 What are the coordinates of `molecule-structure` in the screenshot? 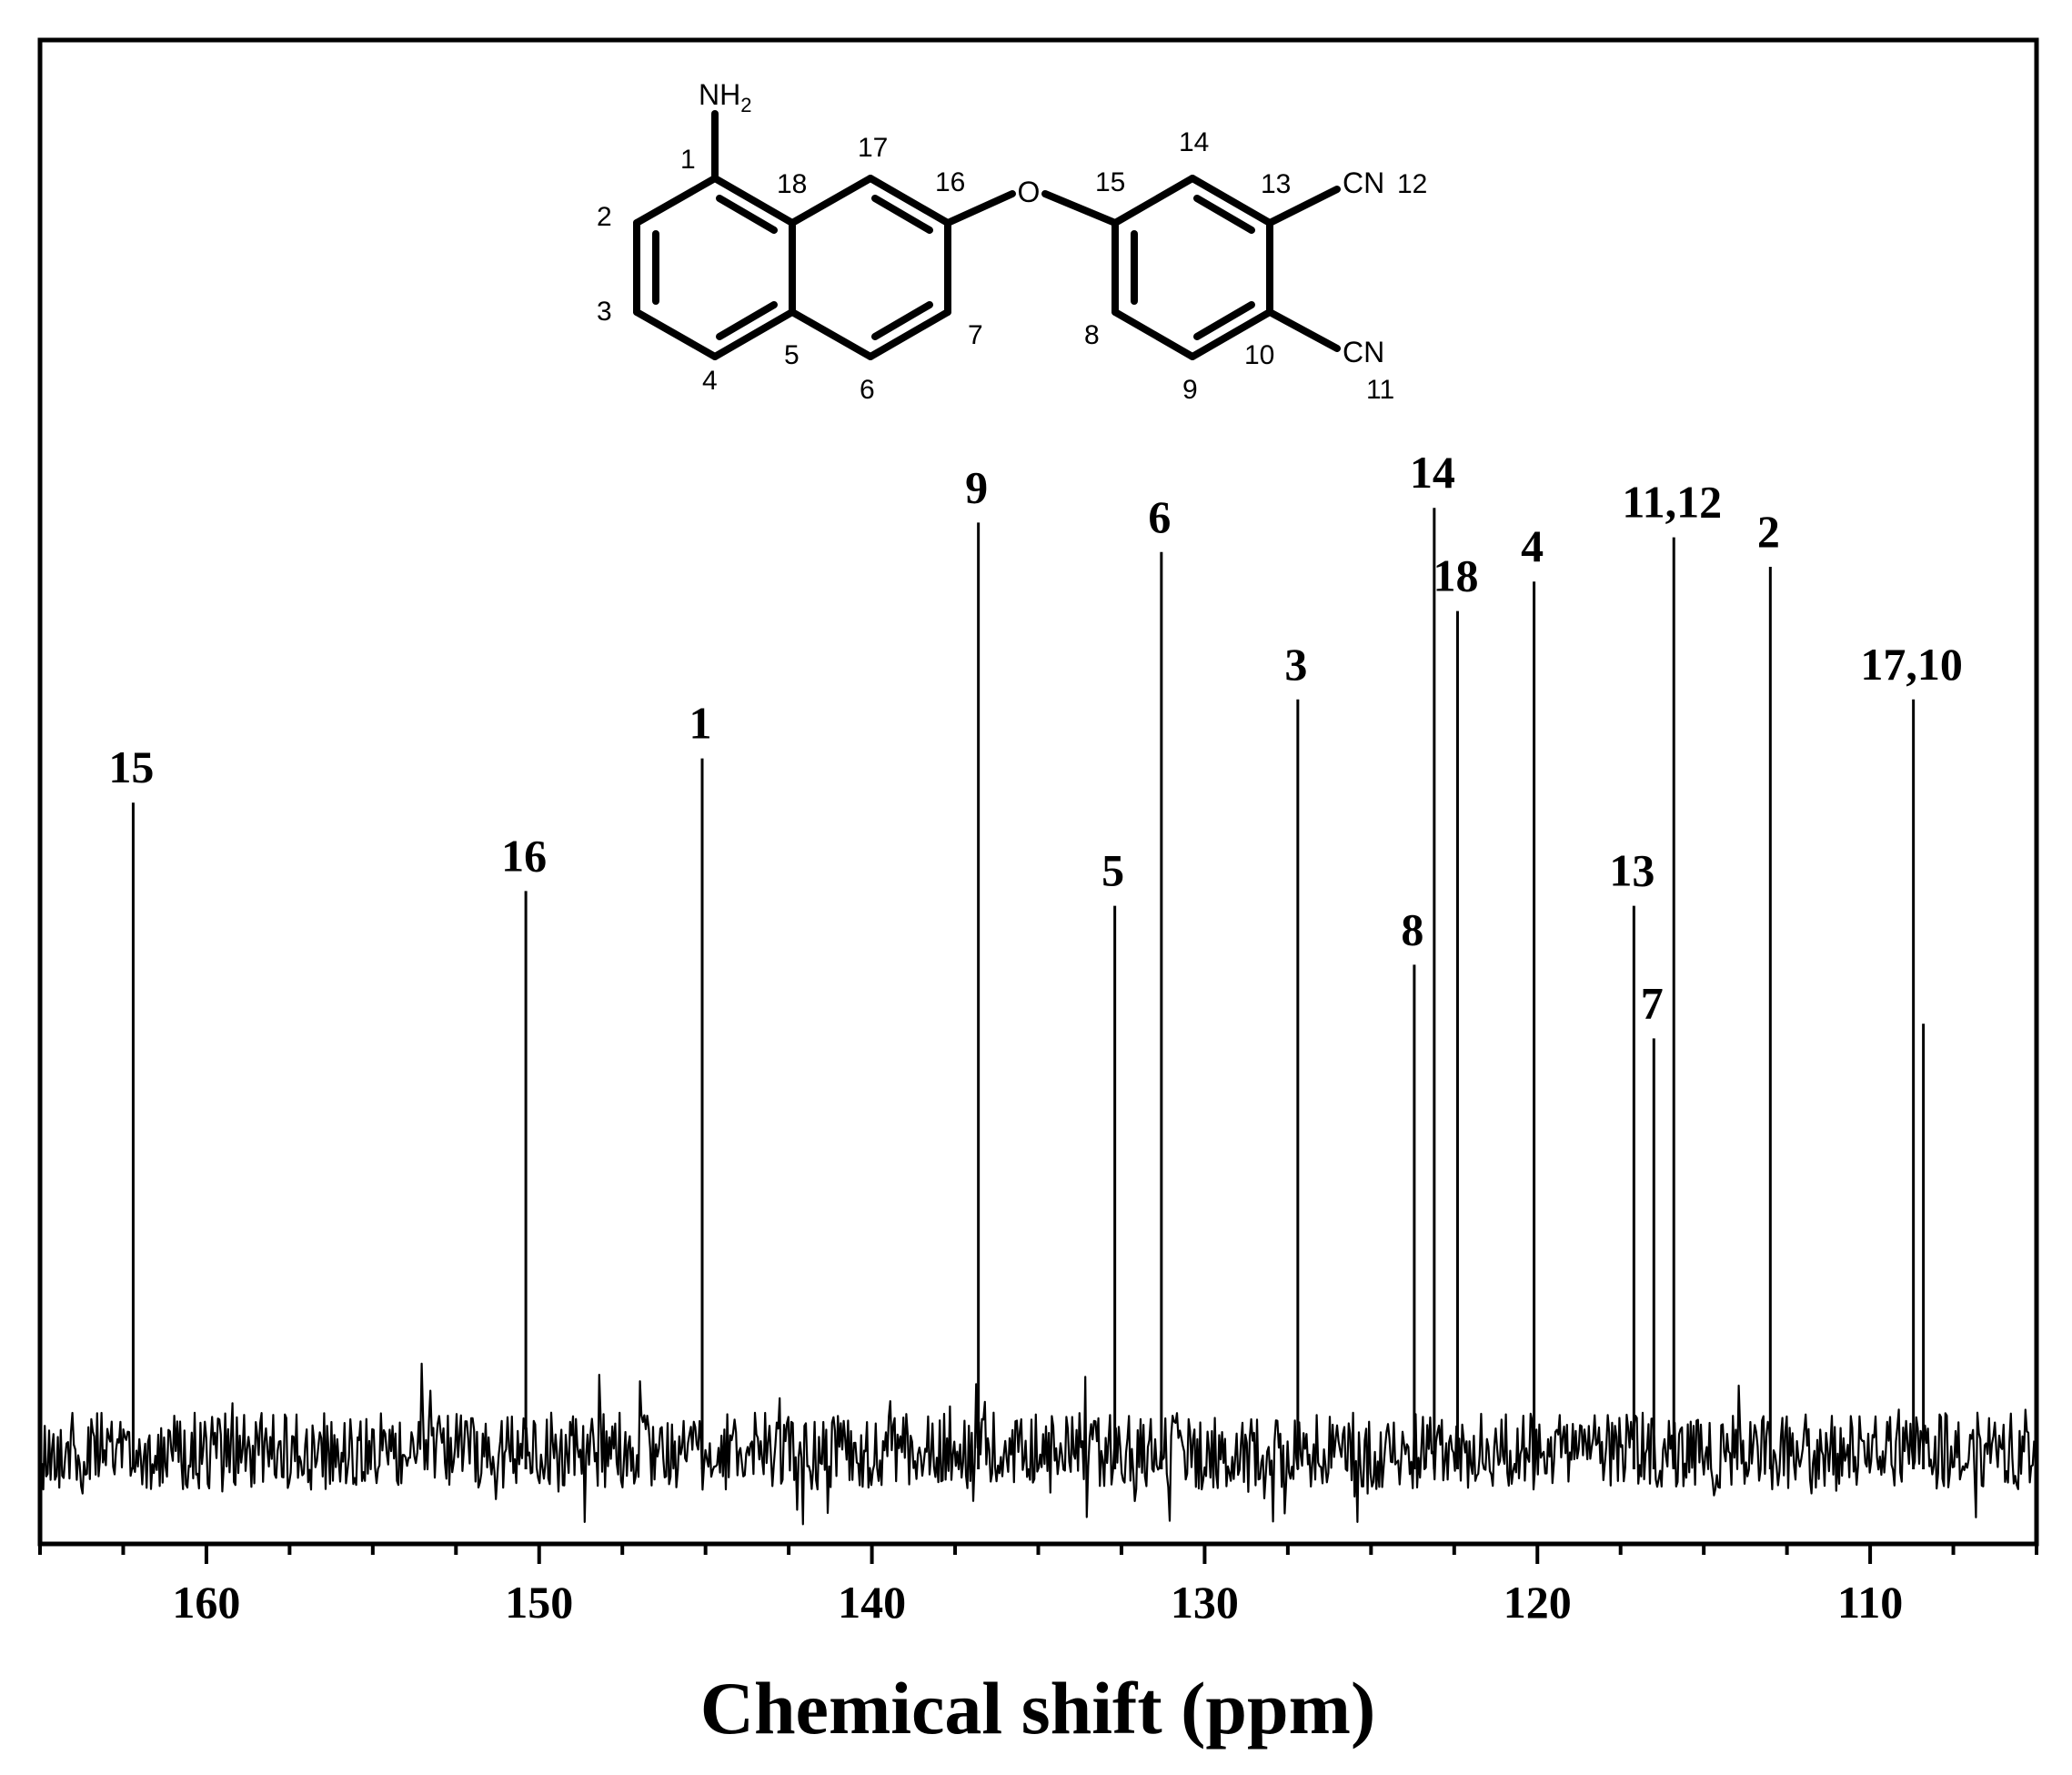 It's located at (987, 235).